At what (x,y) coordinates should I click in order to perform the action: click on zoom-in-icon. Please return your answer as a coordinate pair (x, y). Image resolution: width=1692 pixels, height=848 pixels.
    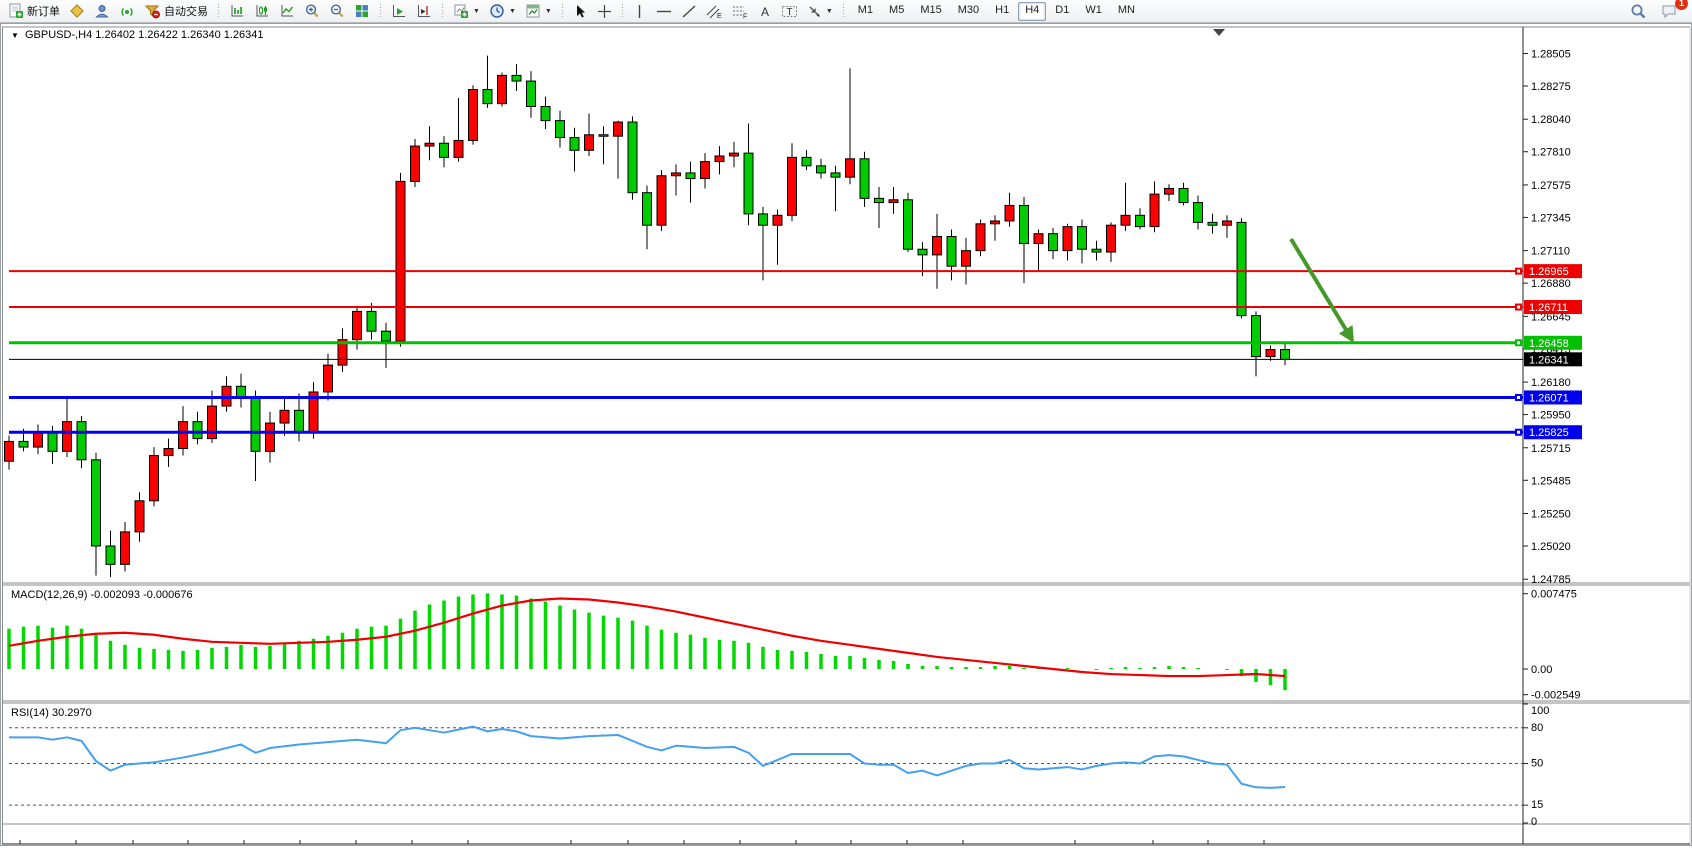
    Looking at the image, I should click on (312, 11).